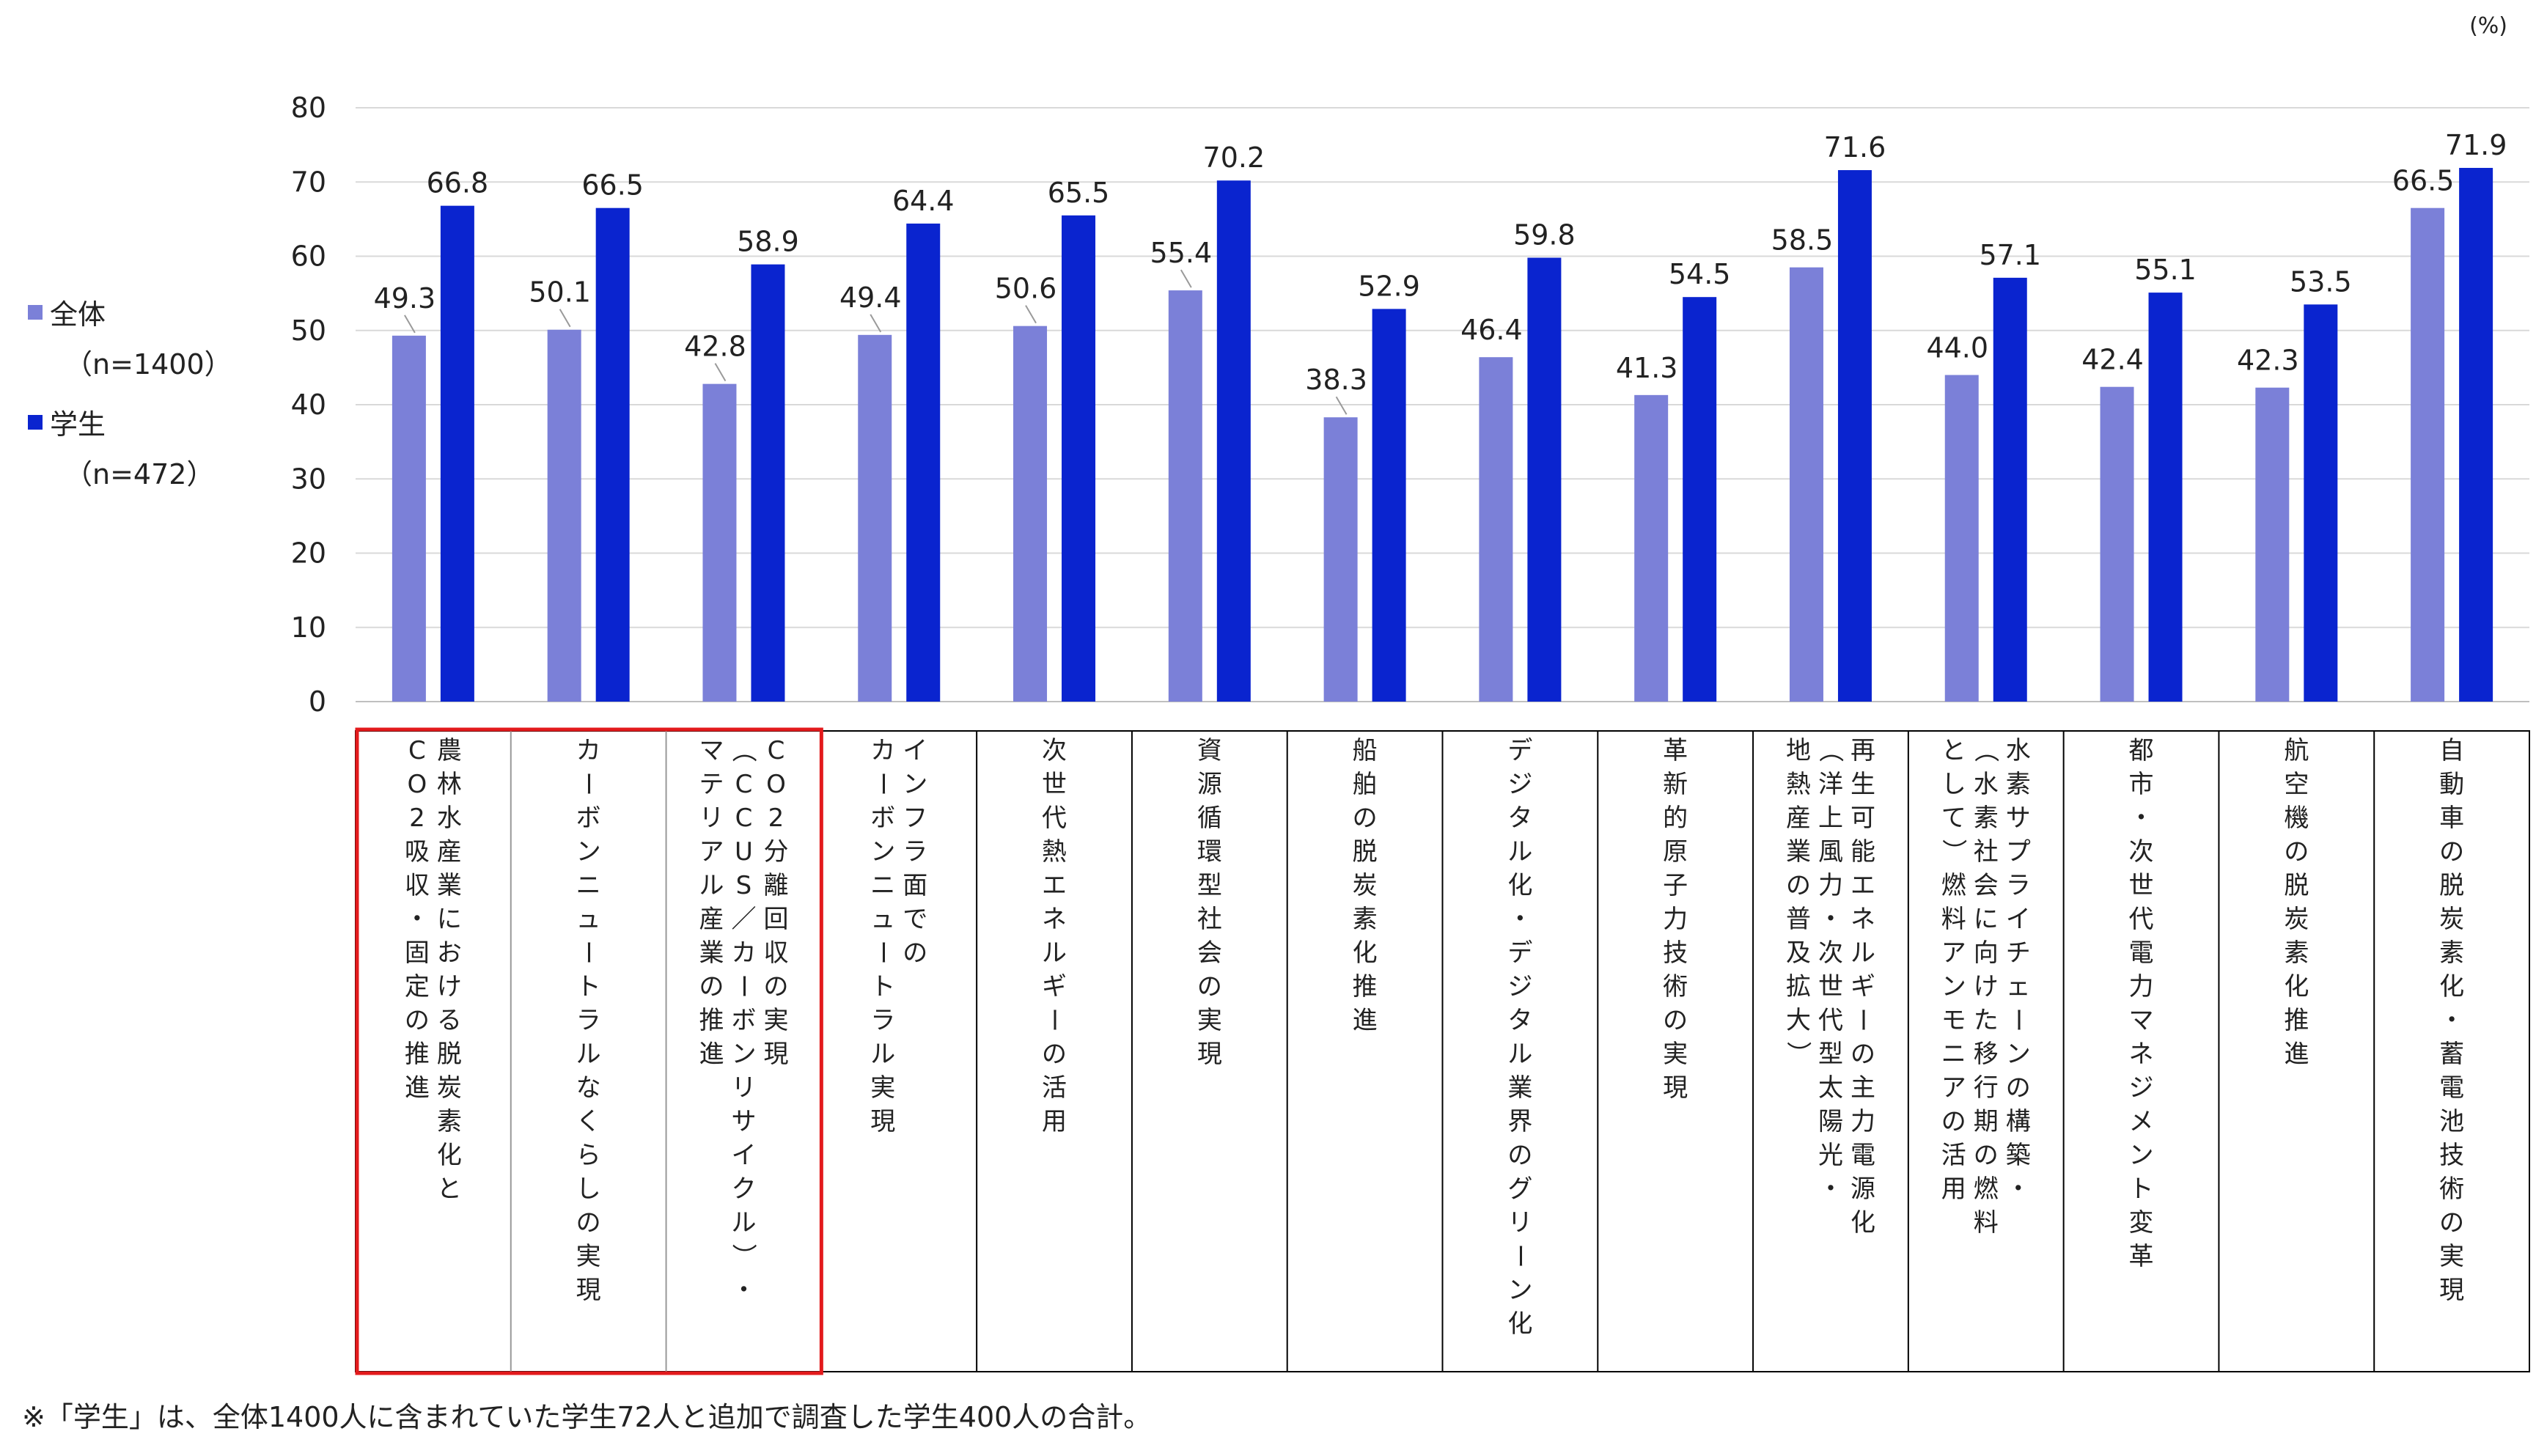  What do you see at coordinates (1209, 919) in the screenshot?
I see `category-char: 社` at bounding box center [1209, 919].